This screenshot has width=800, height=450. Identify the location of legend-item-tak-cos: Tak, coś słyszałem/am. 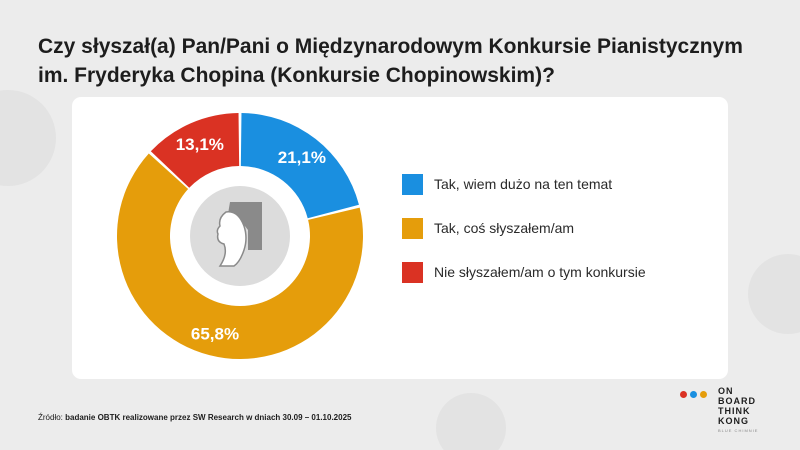
(524, 228).